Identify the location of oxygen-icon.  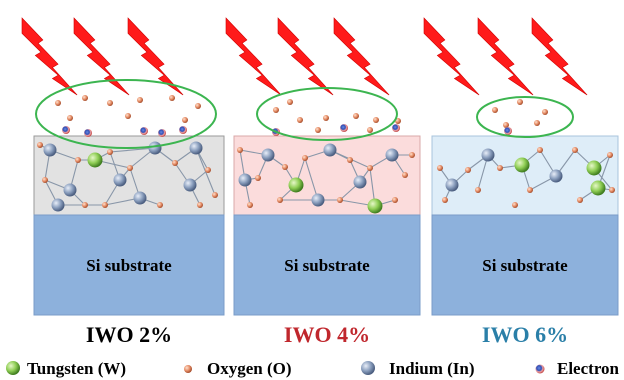
(188, 369).